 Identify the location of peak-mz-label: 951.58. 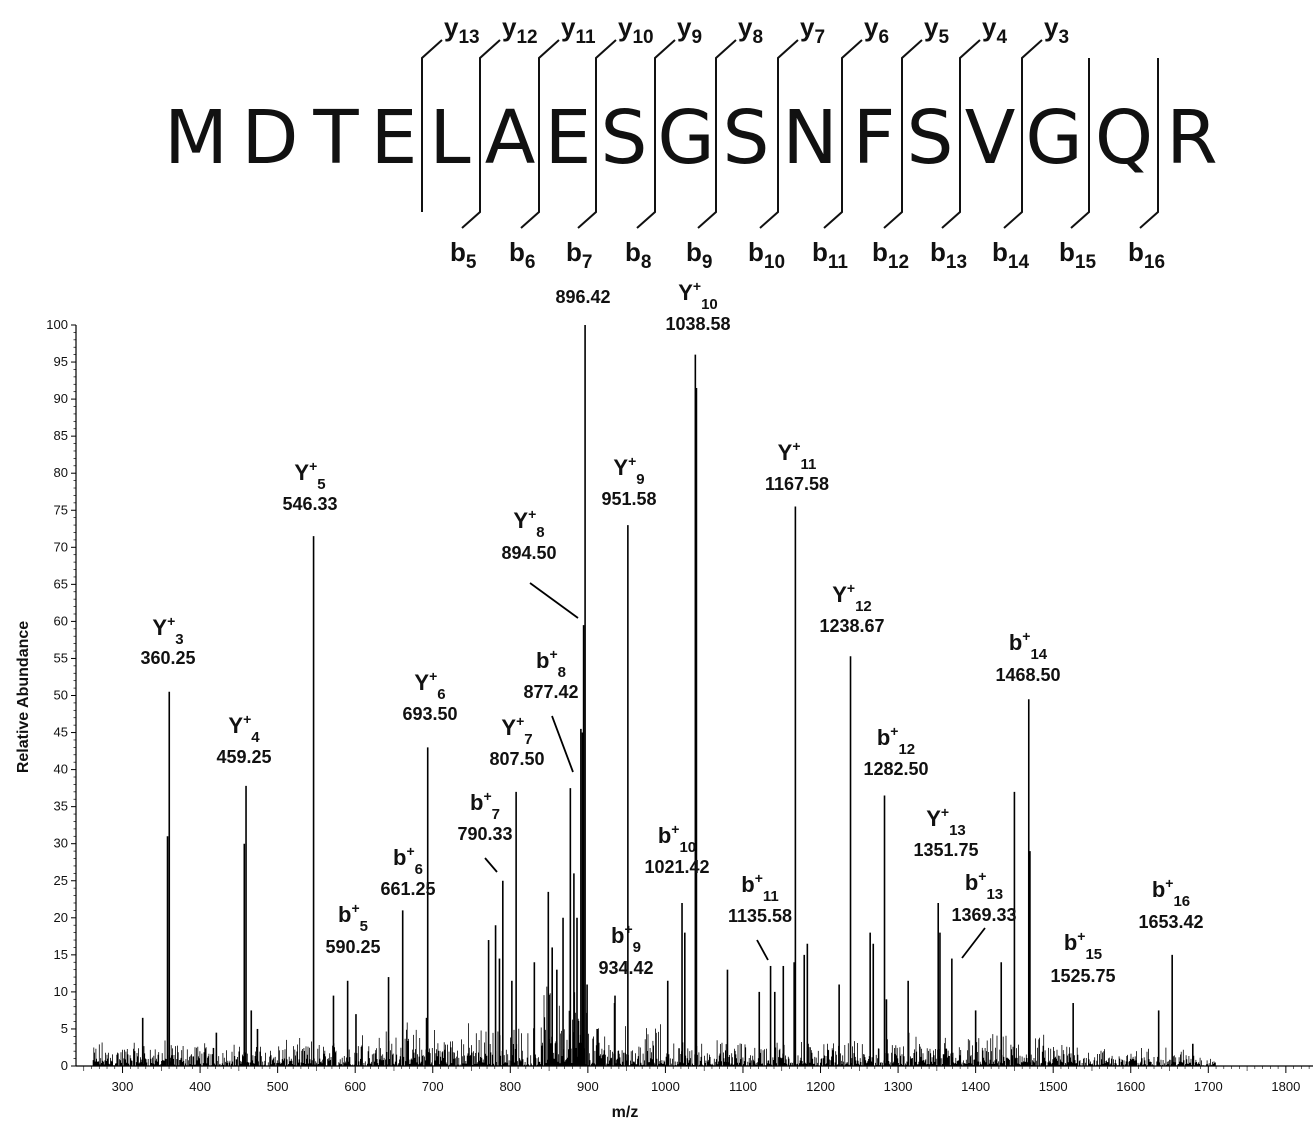
(628, 499).